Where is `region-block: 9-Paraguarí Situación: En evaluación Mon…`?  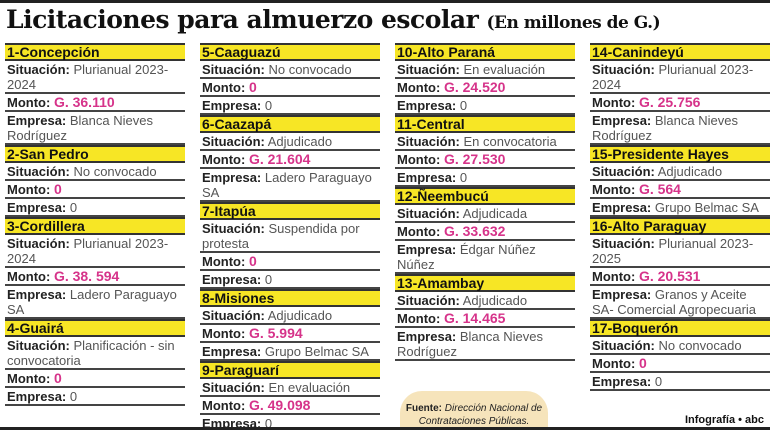
region-block: 9-Paraguarí Situación: En evaluación Mon… is located at coordinates (290, 395).